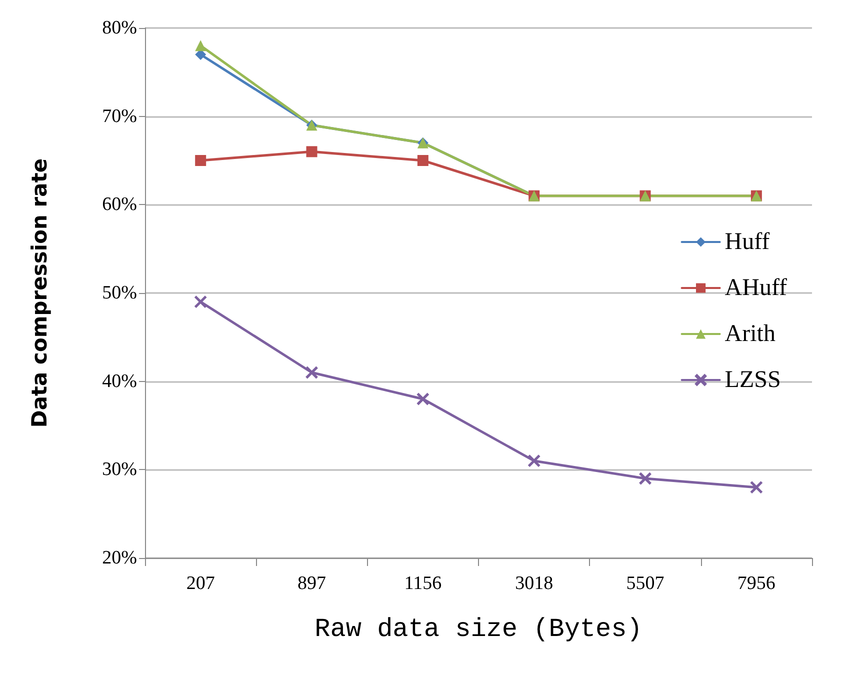 This screenshot has width=842, height=673. I want to click on x-tick-label: 5507, so click(645, 583).